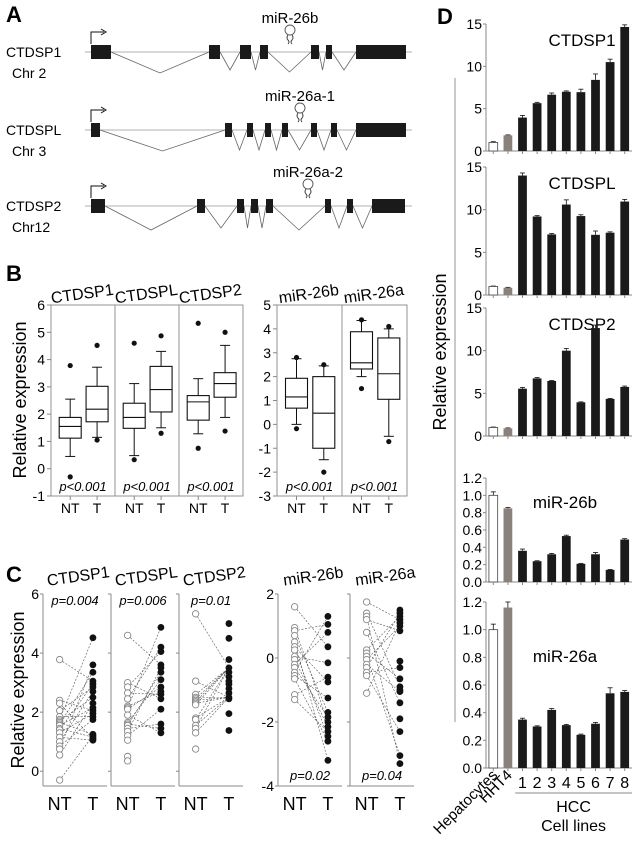 The width and height of the screenshot is (639, 843). What do you see at coordinates (549, 87) in the screenshot?
I see `bar-chart-ctdsp1: 0 5 10 15 CTDSP1` at bounding box center [549, 87].